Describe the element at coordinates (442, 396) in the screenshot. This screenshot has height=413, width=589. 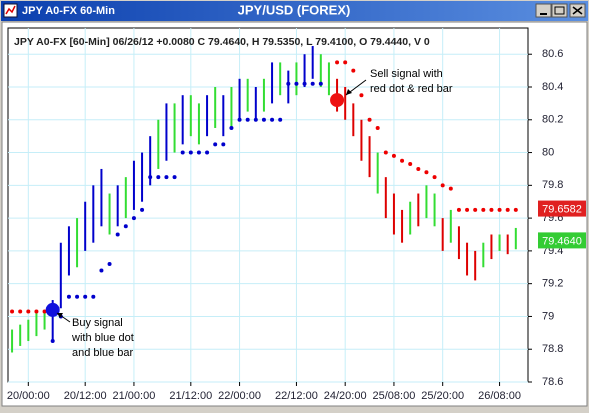
I see `x-tick-label: 25/20:00` at that location.